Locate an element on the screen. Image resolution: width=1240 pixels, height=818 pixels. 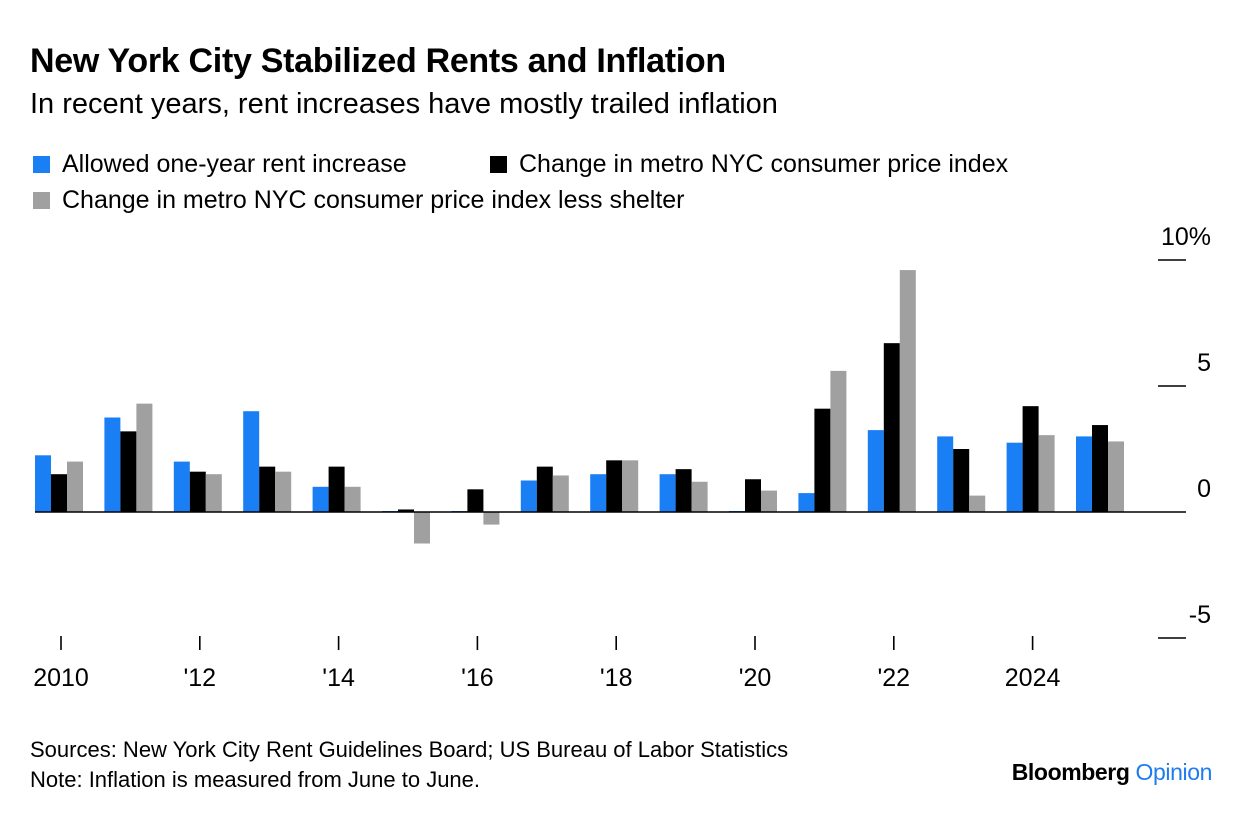
bar-cpi-less-shelter-2024 is located at coordinates (1046, 473).